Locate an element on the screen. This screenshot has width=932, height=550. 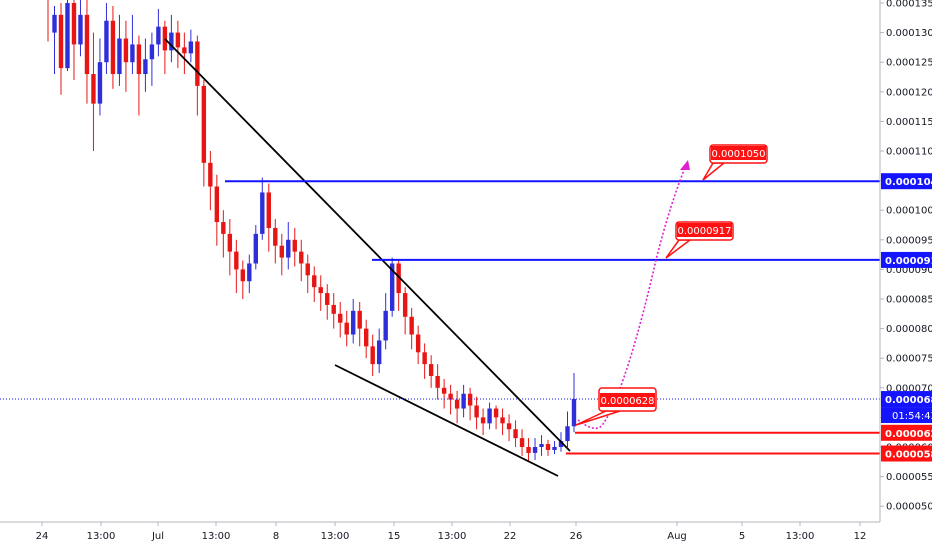
price-axis-level-text: 0.0000916 is located at coordinates (908, 261).